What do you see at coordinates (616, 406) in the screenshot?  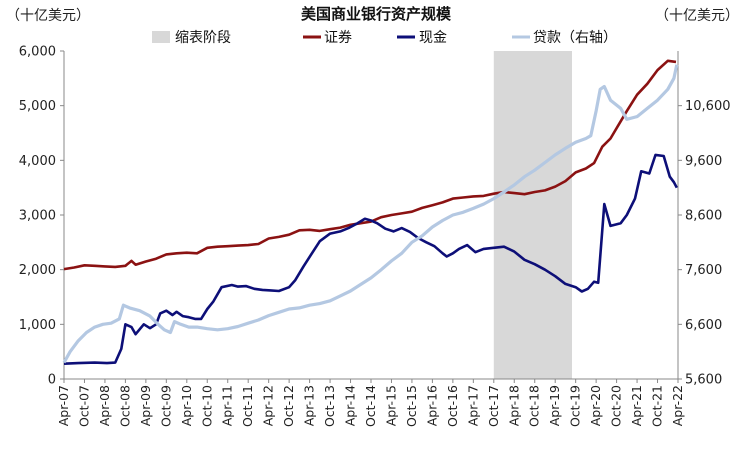 I see `x-tick-label: Oct-20` at bounding box center [616, 406].